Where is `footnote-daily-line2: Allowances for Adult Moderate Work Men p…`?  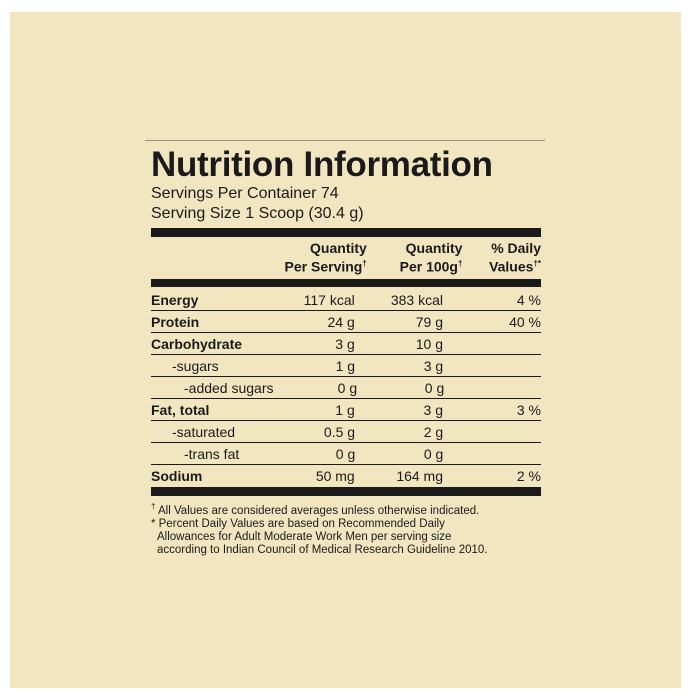
footnote-daily-line2: Allowances for Adult Moderate Work Men p… is located at coordinates (304, 536).